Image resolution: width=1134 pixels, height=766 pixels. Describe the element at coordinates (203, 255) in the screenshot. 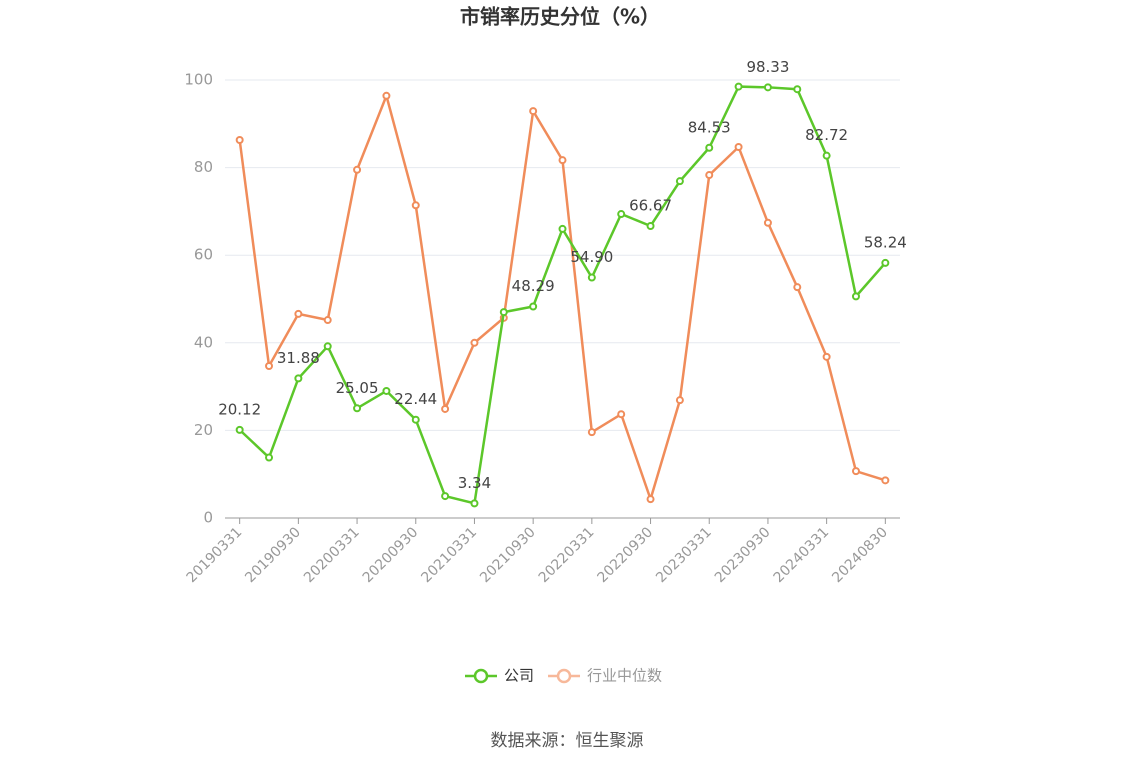

I see `y-tick-label: 60` at that location.